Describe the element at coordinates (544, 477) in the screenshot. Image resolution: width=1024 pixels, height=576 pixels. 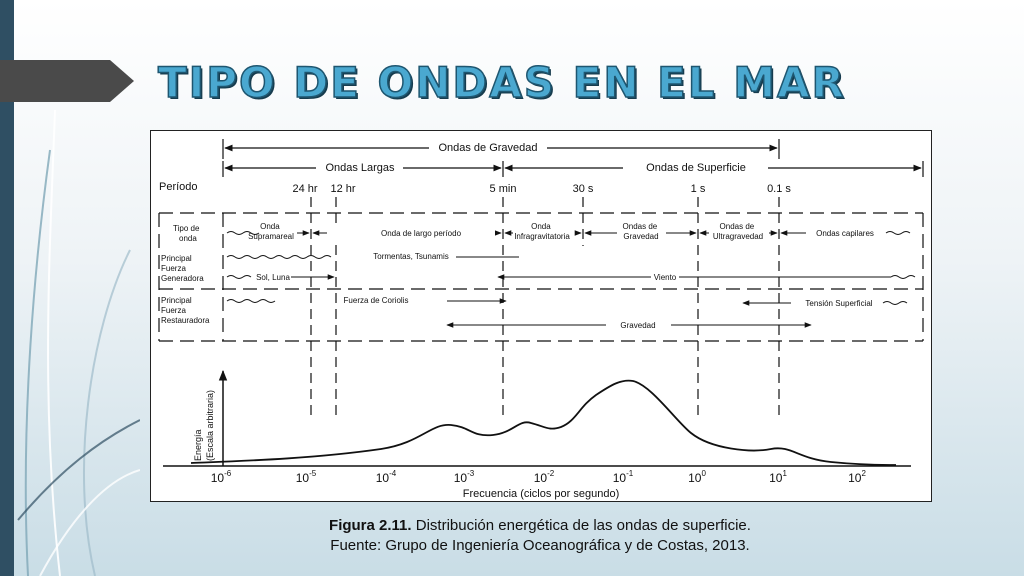
I see `x-tick: 10⁻²` at that location.